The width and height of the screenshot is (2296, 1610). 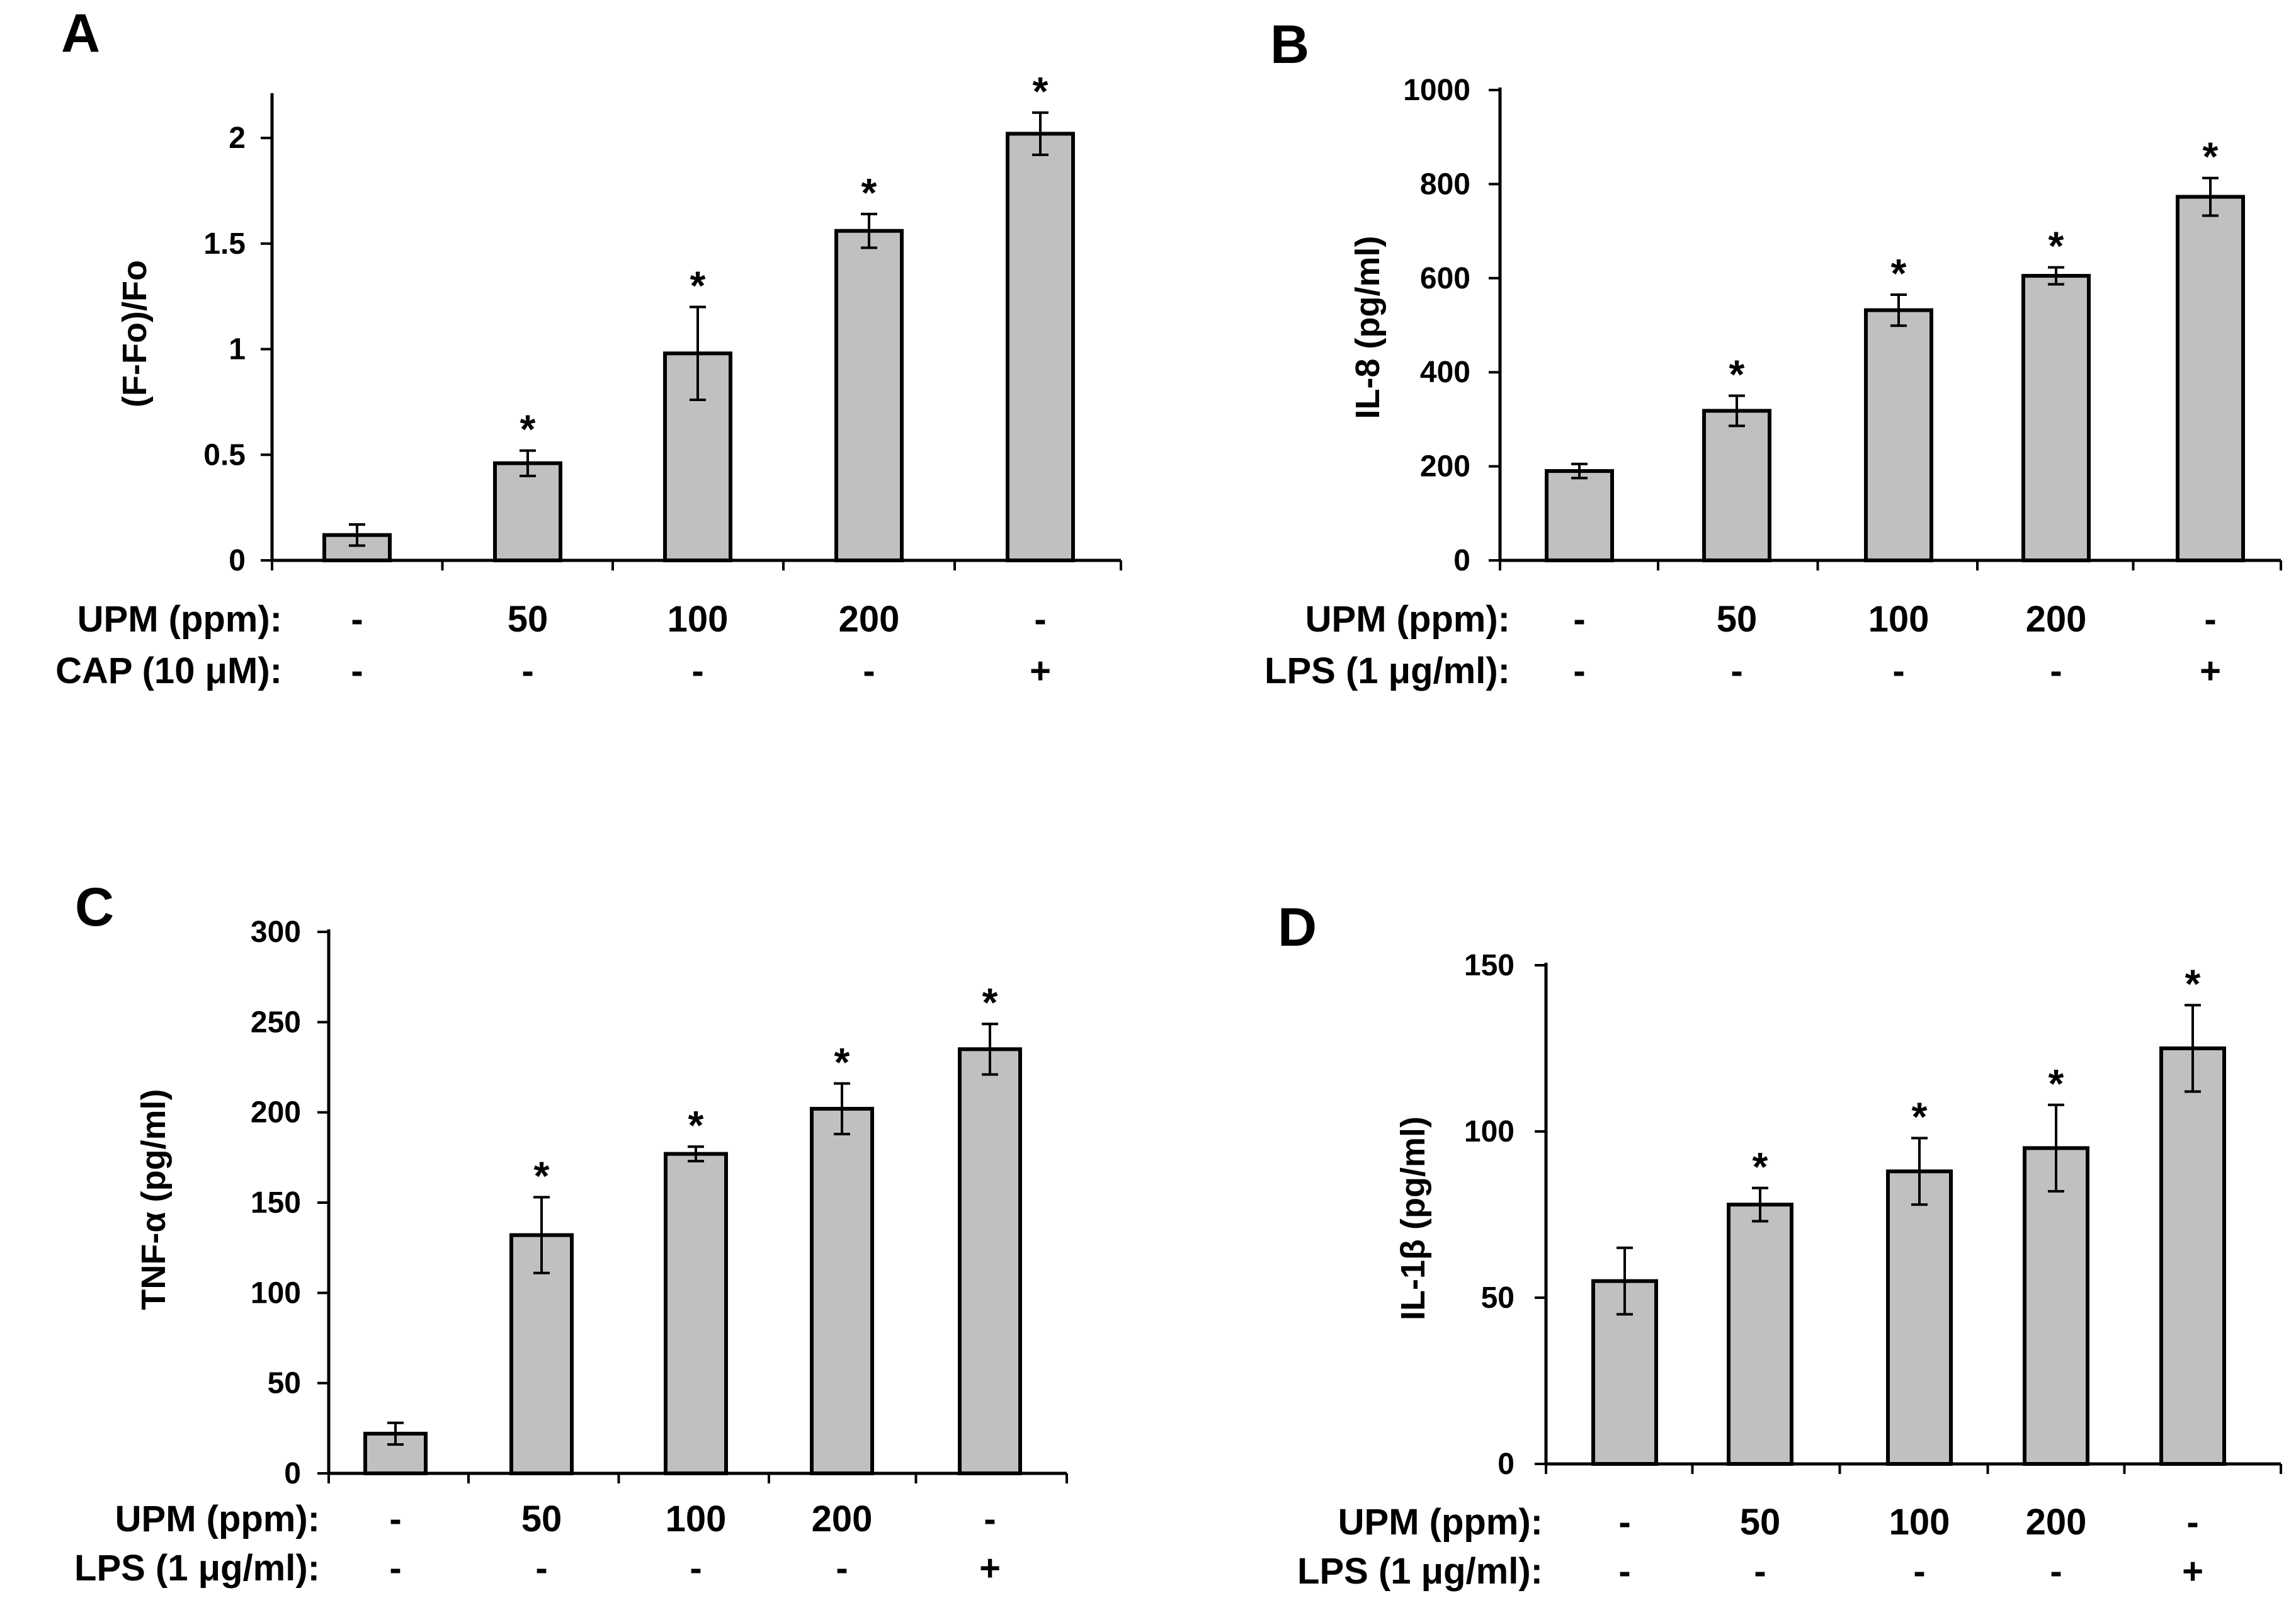 I want to click on y-tick-label: 250, so click(x=276, y=1022).